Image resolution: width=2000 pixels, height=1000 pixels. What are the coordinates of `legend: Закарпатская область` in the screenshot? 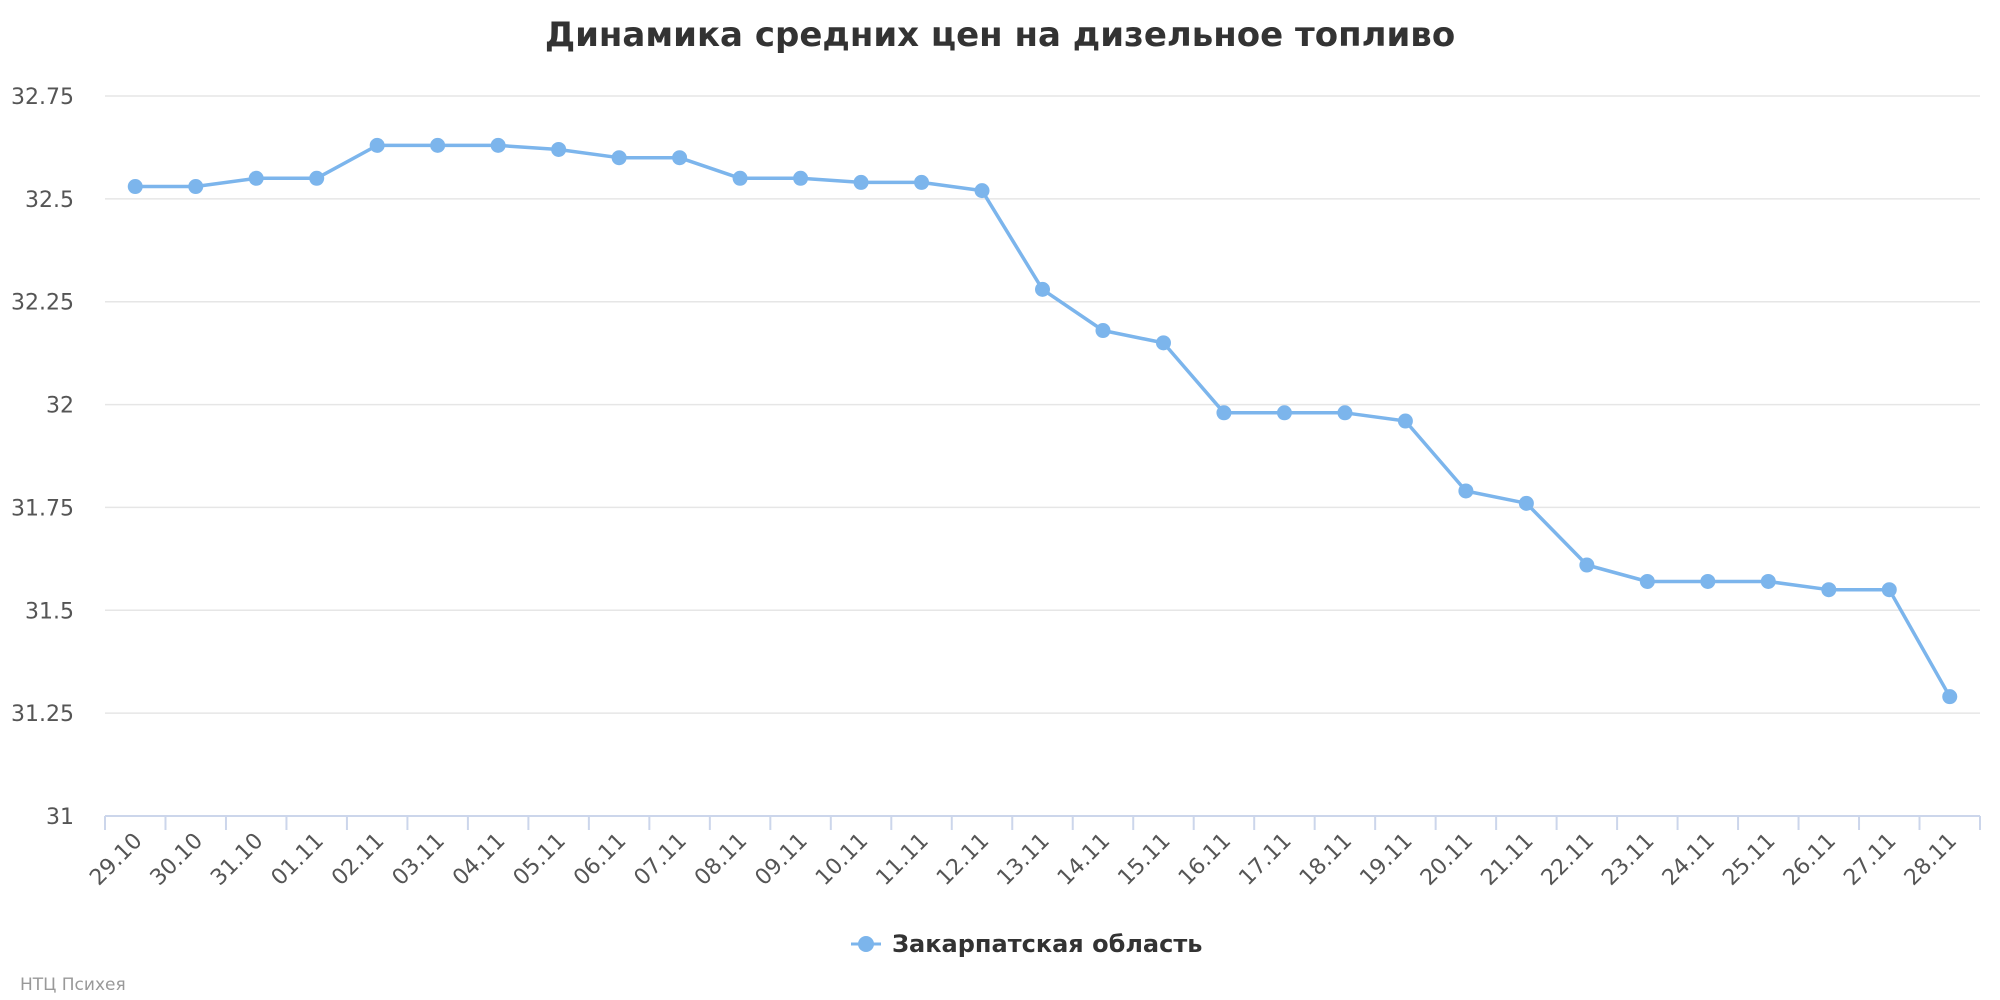 It's located at (1026, 944).